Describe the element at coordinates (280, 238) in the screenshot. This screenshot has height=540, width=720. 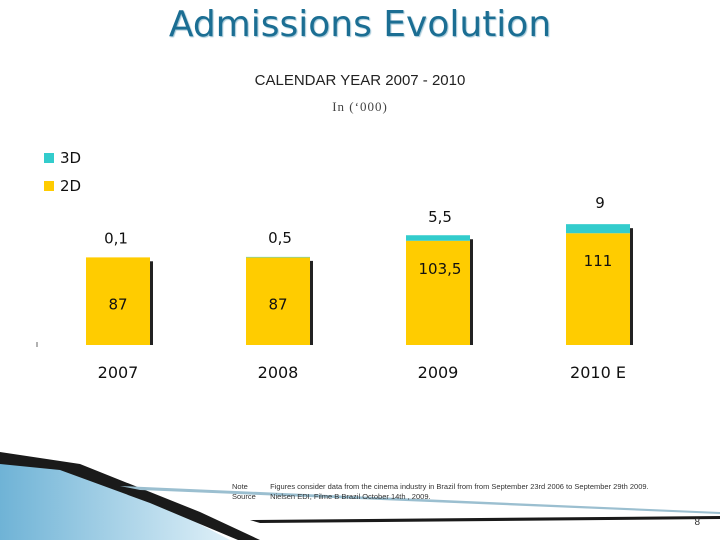
I see `data-label-3d: 0,5` at that location.